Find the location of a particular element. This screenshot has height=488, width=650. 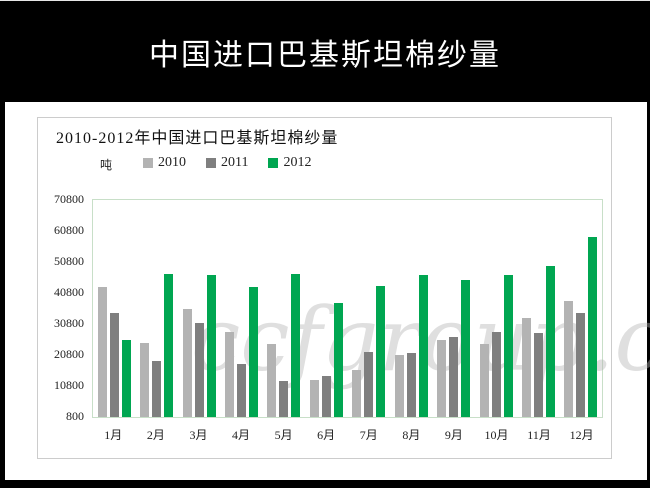

x-axis-label-11月: 11月 is located at coordinates (539, 435).